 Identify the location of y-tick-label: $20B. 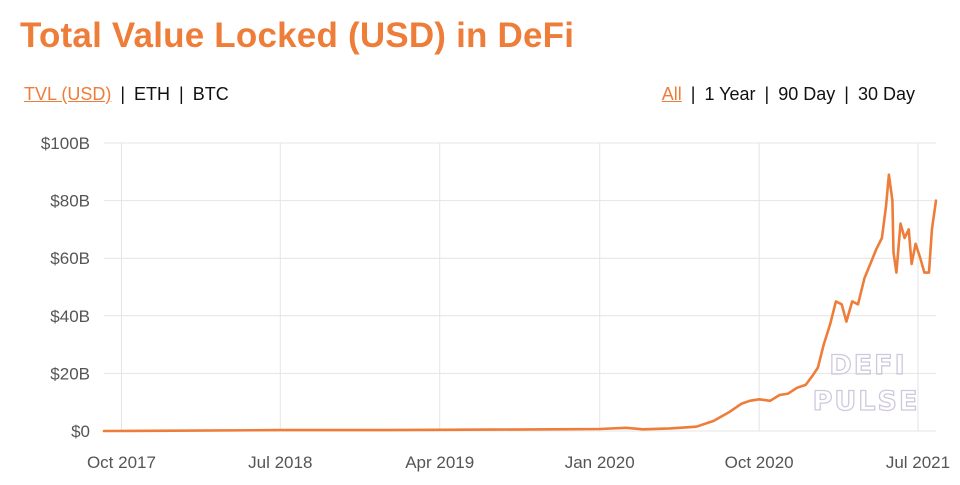
(70, 373).